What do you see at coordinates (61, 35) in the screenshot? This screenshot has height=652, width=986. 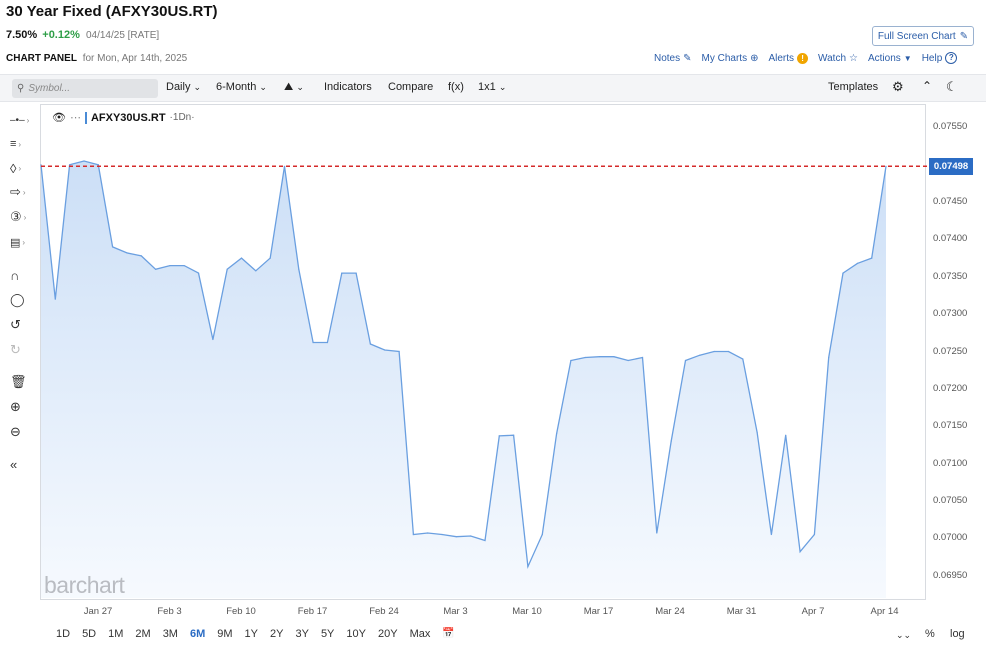 I see `price-change: +0.12%` at bounding box center [61, 35].